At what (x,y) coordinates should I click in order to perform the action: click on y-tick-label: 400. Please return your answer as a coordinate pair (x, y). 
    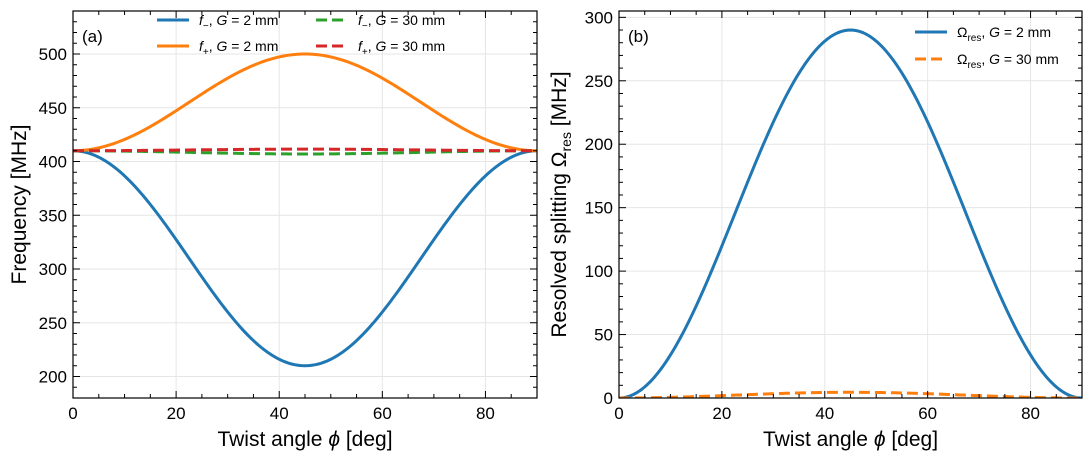
    Looking at the image, I should click on (53, 162).